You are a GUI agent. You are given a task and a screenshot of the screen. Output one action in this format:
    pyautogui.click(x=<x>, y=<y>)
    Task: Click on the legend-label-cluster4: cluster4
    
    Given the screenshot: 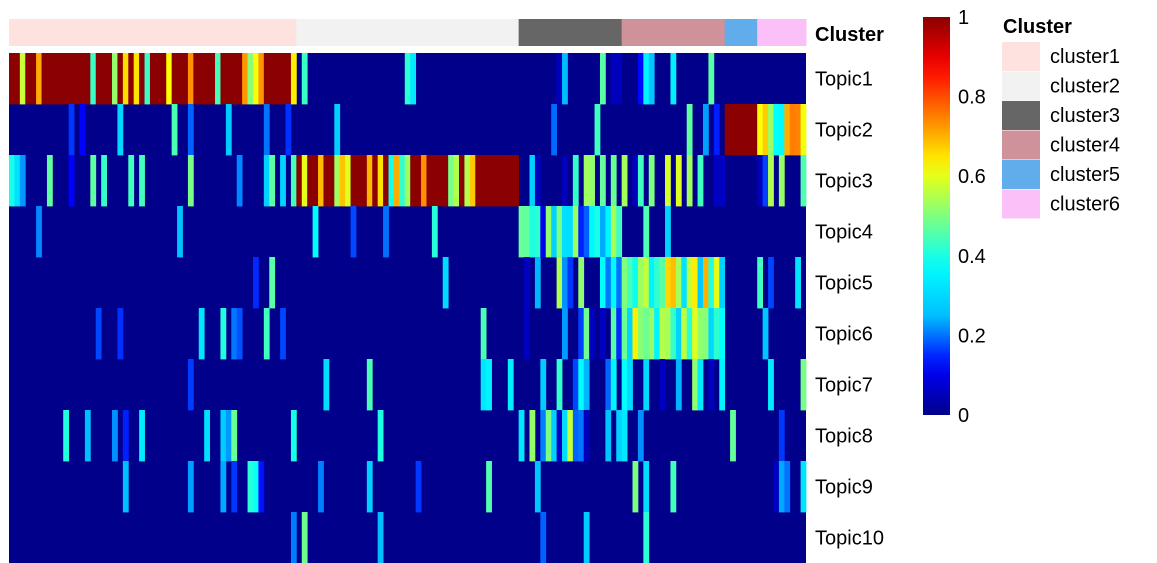 What is the action you would take?
    pyautogui.click(x=1085, y=146)
    